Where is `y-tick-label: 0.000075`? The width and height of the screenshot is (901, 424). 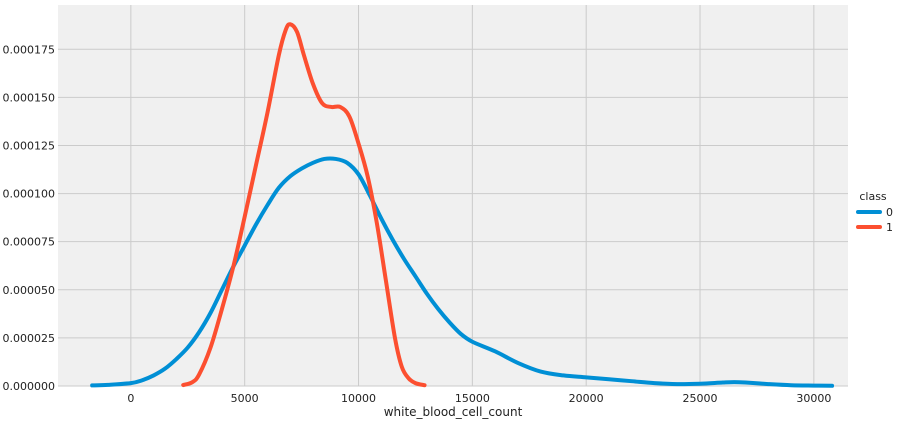
y-tick-label: 0.000075 is located at coordinates (29, 242).